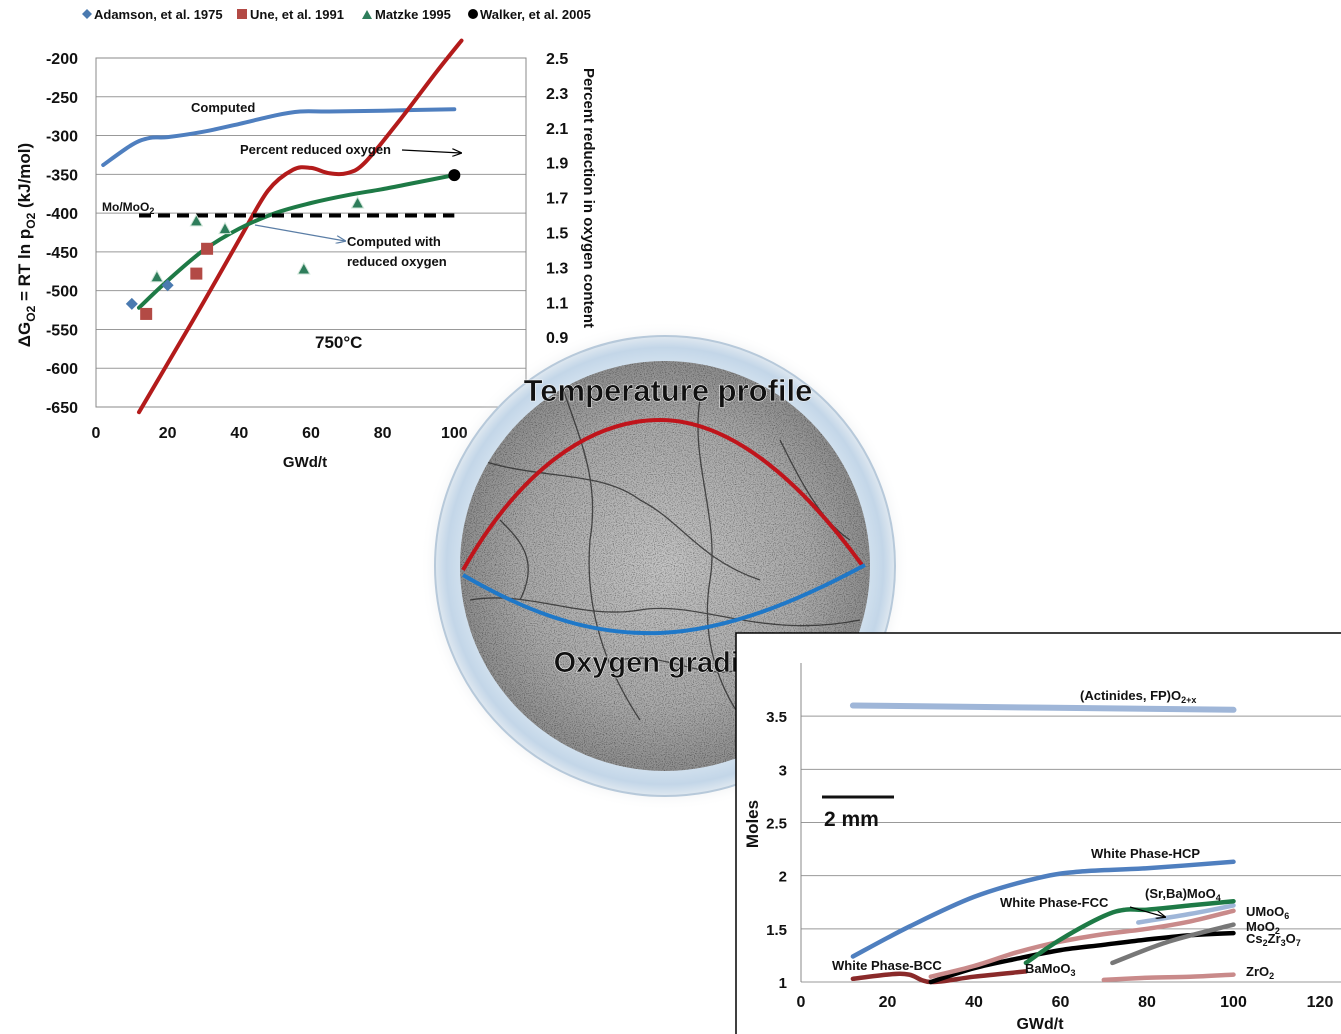 This screenshot has width=1341, height=1034. Describe the element at coordinates (394, 241) in the screenshot. I see `annotation-computed-with-1: Computed with` at that location.